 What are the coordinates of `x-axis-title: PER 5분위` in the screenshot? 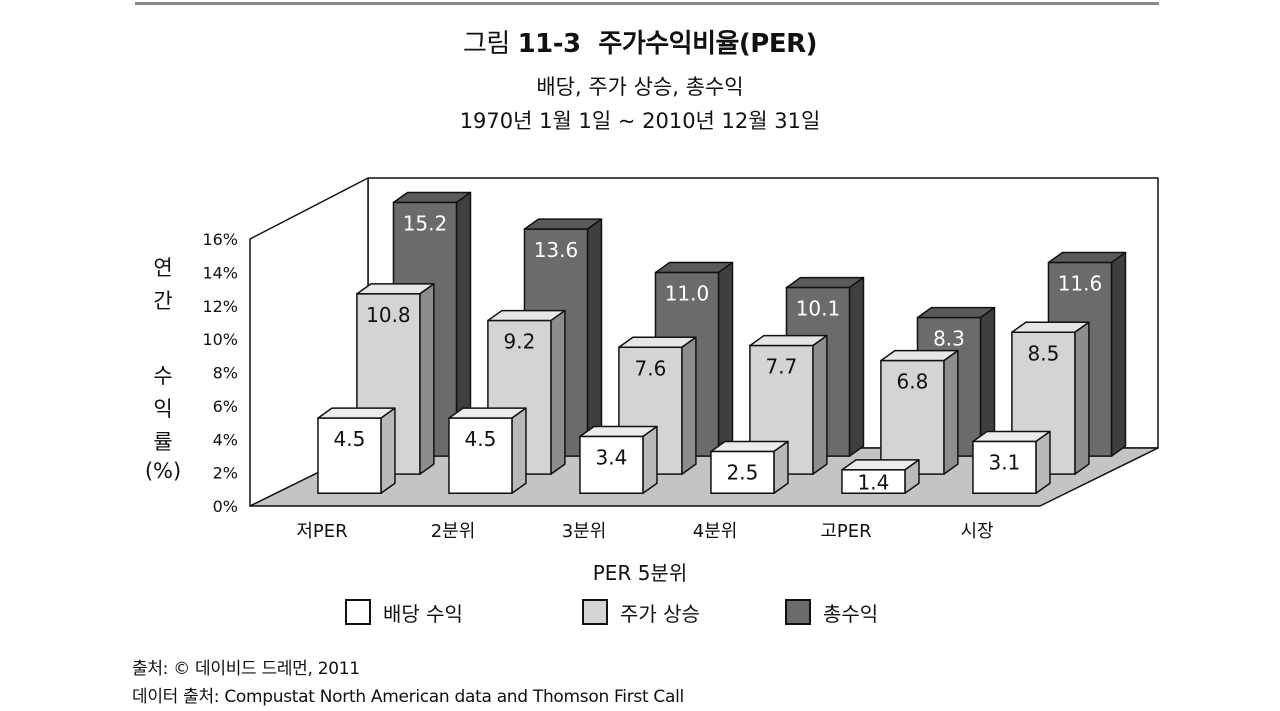 It's located at (640, 573).